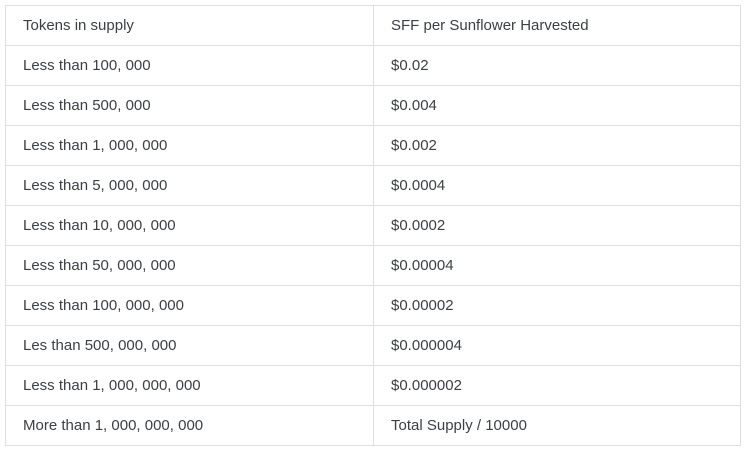  Describe the element at coordinates (189, 385) in the screenshot. I see `supply-cell: Less than 1, 000, 000, 000` at that location.